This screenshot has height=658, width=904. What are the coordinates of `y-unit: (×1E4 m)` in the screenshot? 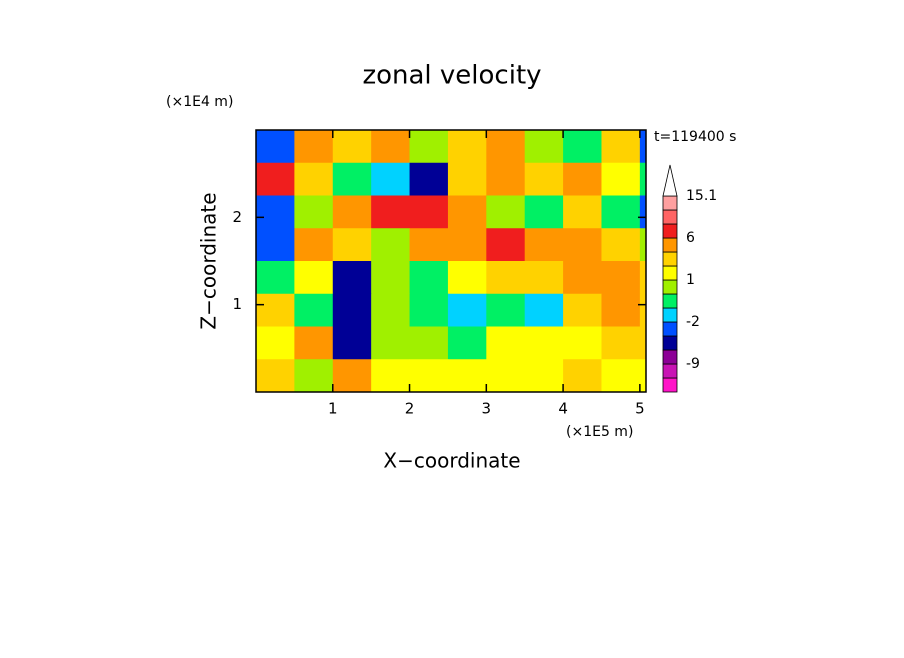 It's located at (199, 102).